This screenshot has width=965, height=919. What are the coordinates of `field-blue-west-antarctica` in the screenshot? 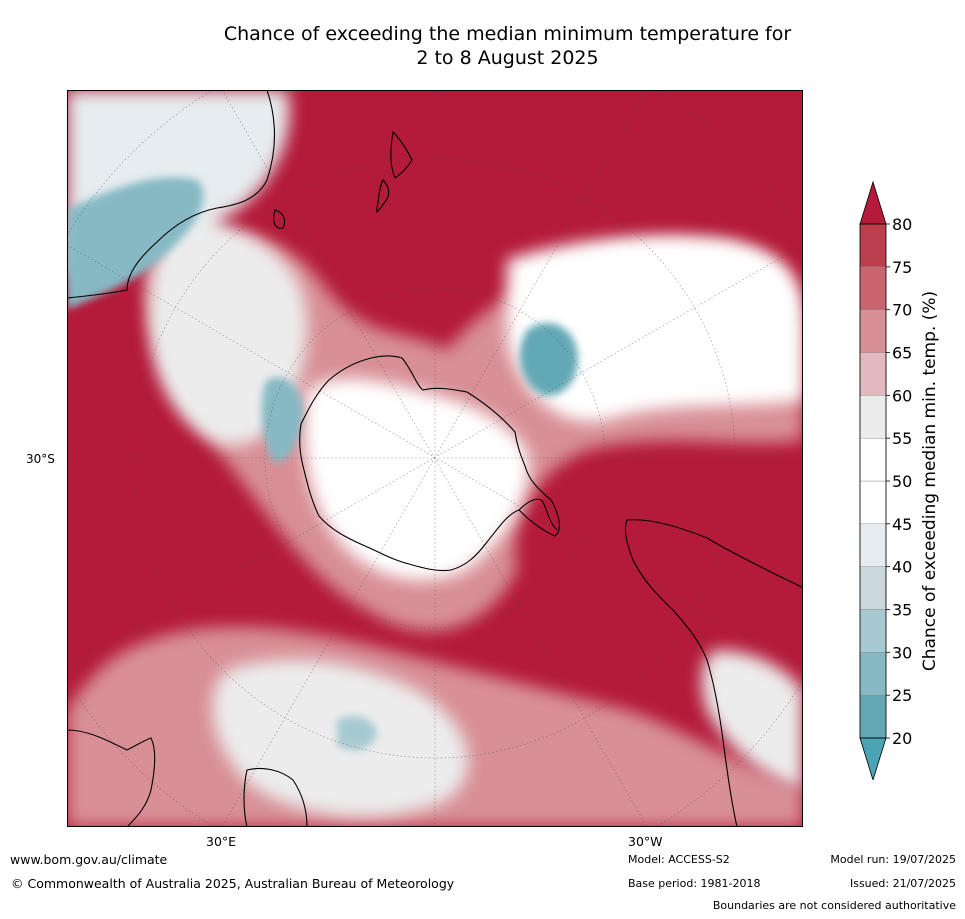 It's located at (282, 420).